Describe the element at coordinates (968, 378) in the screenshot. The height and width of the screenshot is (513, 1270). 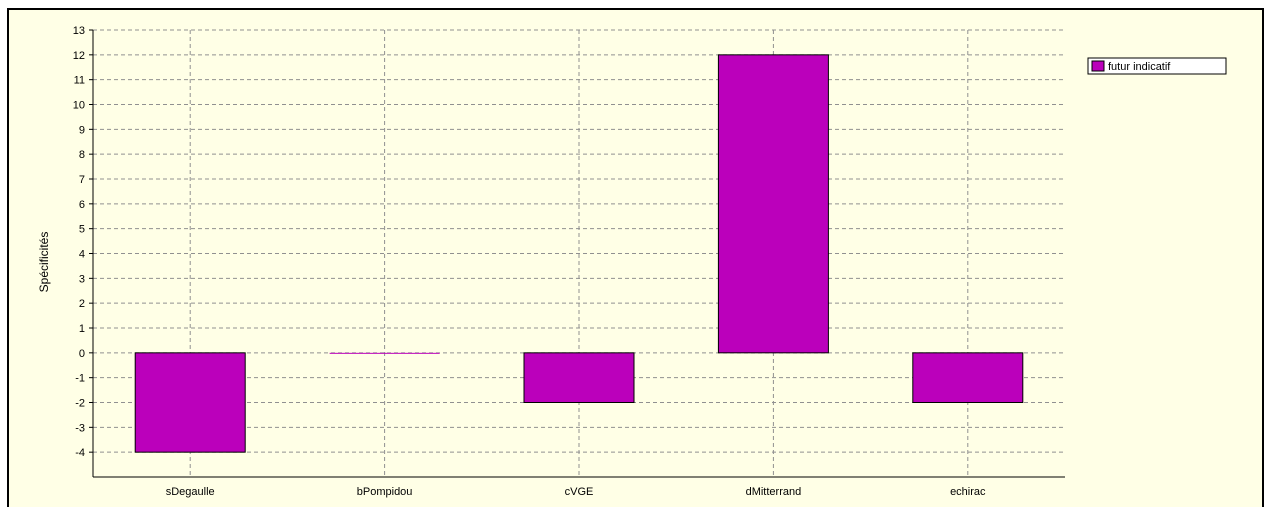
I see `bar-echirac` at that location.